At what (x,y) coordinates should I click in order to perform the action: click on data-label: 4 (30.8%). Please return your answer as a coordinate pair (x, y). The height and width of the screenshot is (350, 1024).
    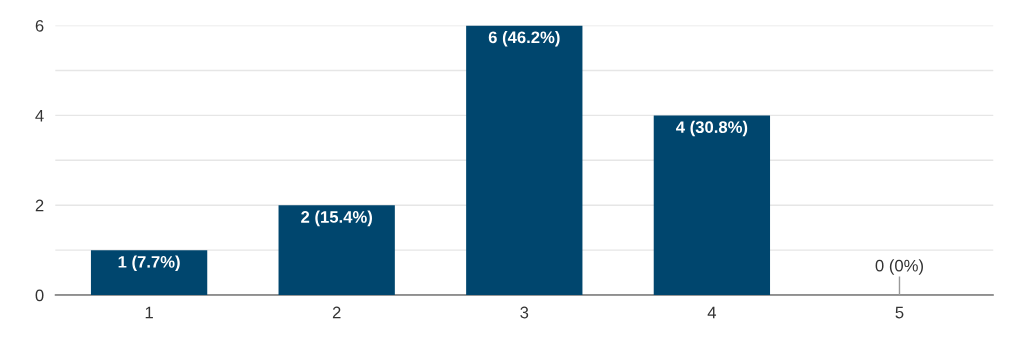
    Looking at the image, I should click on (712, 128).